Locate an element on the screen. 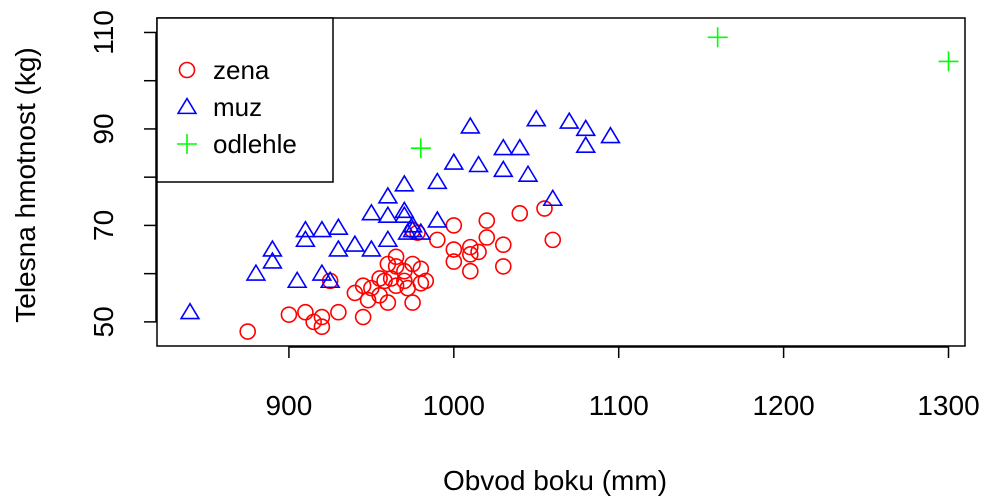 This screenshot has width=985, height=498. series-zena is located at coordinates (400, 270).